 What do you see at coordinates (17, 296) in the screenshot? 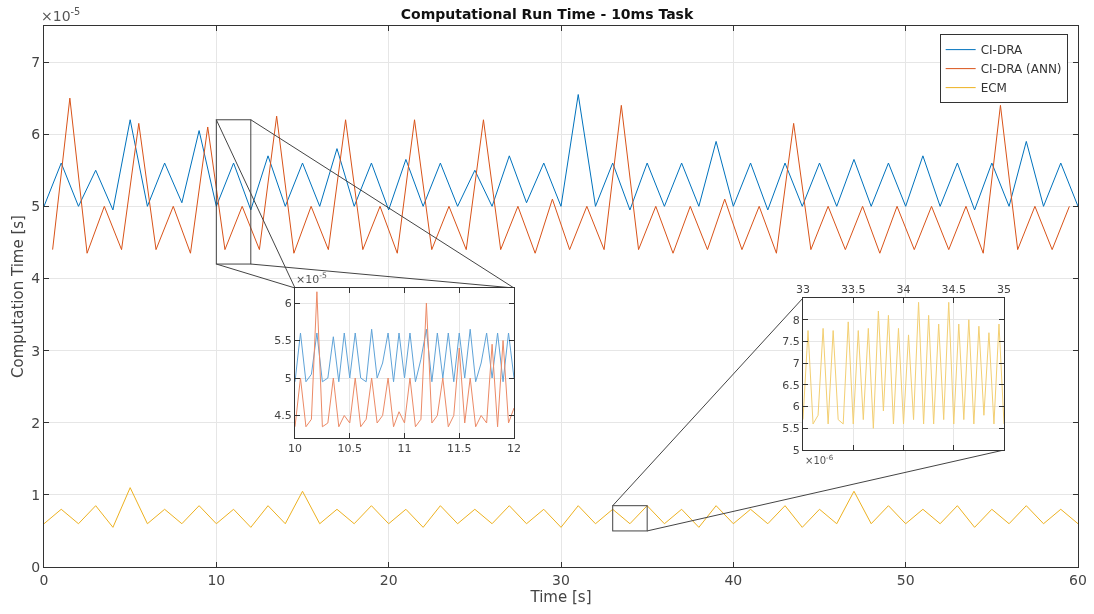
I see `y-axis-title: Computation Time [s]` at bounding box center [17, 296].